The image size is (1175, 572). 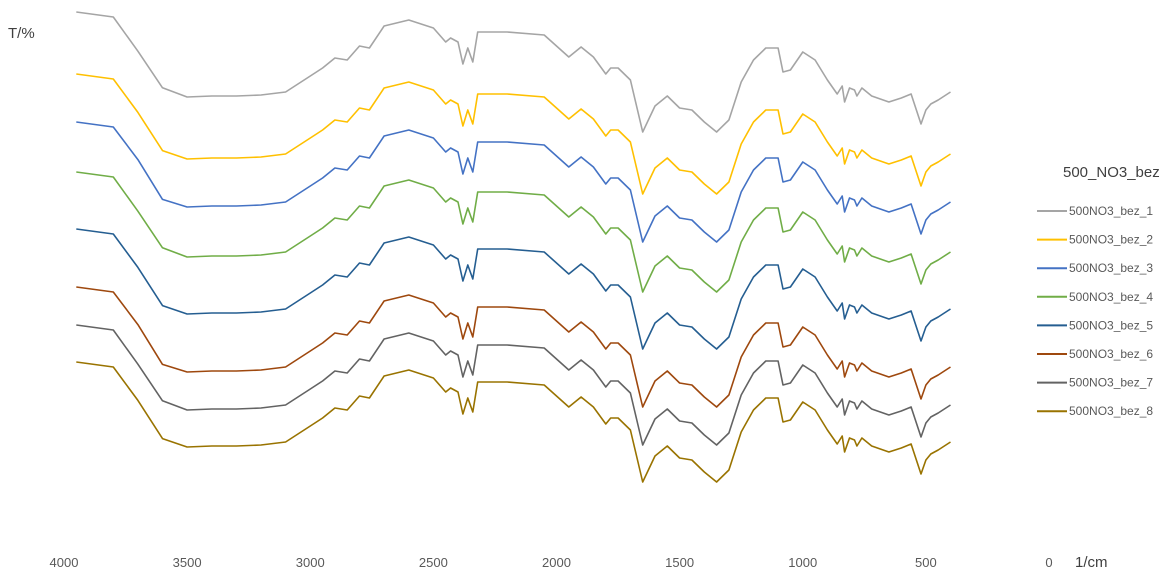 I want to click on legend-label: 500NO3_bez_3, so click(x=1111, y=268).